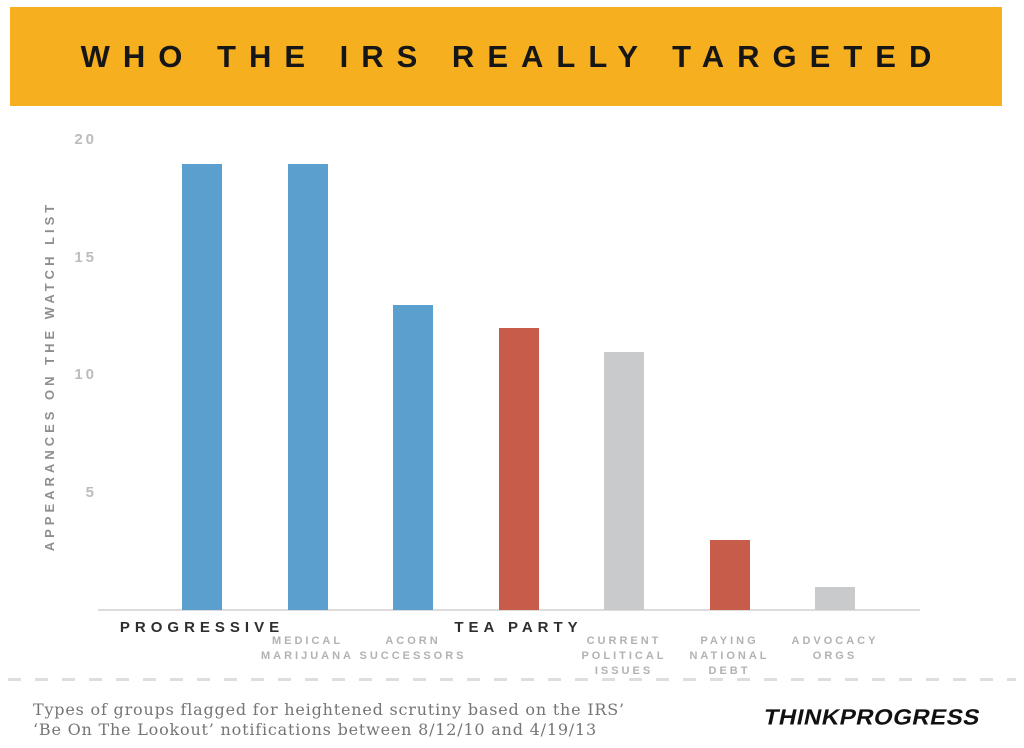 This screenshot has height=748, width=1024. I want to click on x-label-line: PROGRESSIVE, so click(202, 627).